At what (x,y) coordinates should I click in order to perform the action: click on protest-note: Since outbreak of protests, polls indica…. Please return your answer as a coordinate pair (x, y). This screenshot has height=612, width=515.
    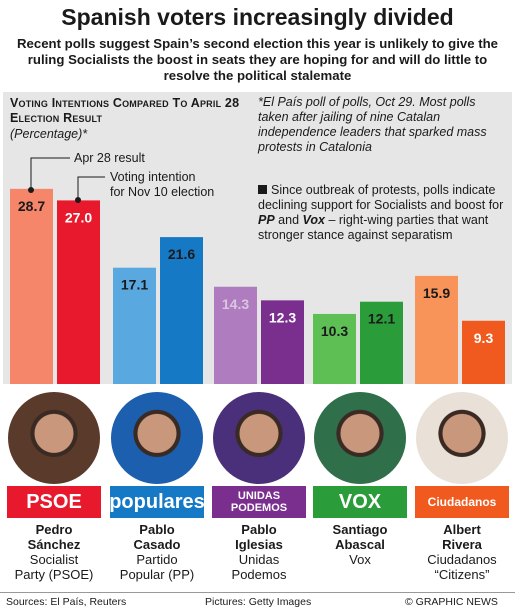
    Looking at the image, I should click on (383, 213).